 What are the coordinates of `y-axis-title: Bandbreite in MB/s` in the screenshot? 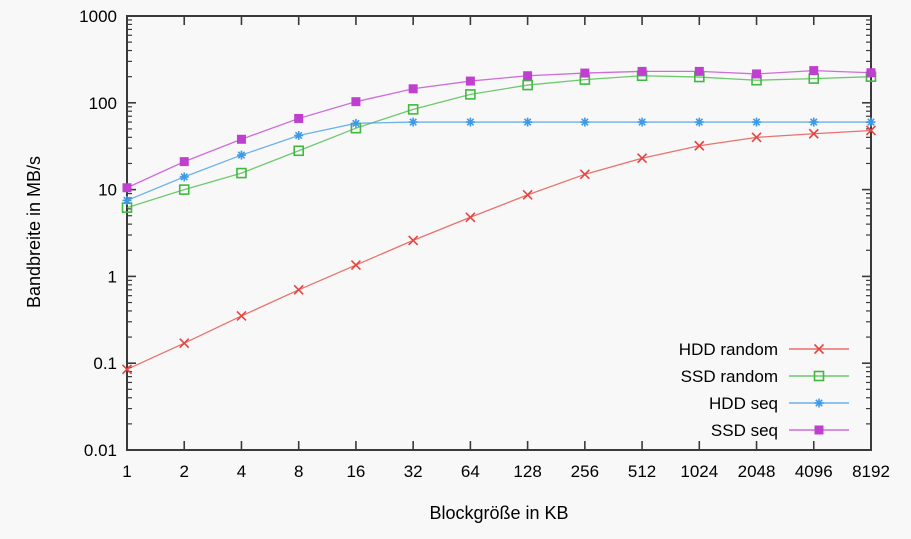 It's located at (34, 232).